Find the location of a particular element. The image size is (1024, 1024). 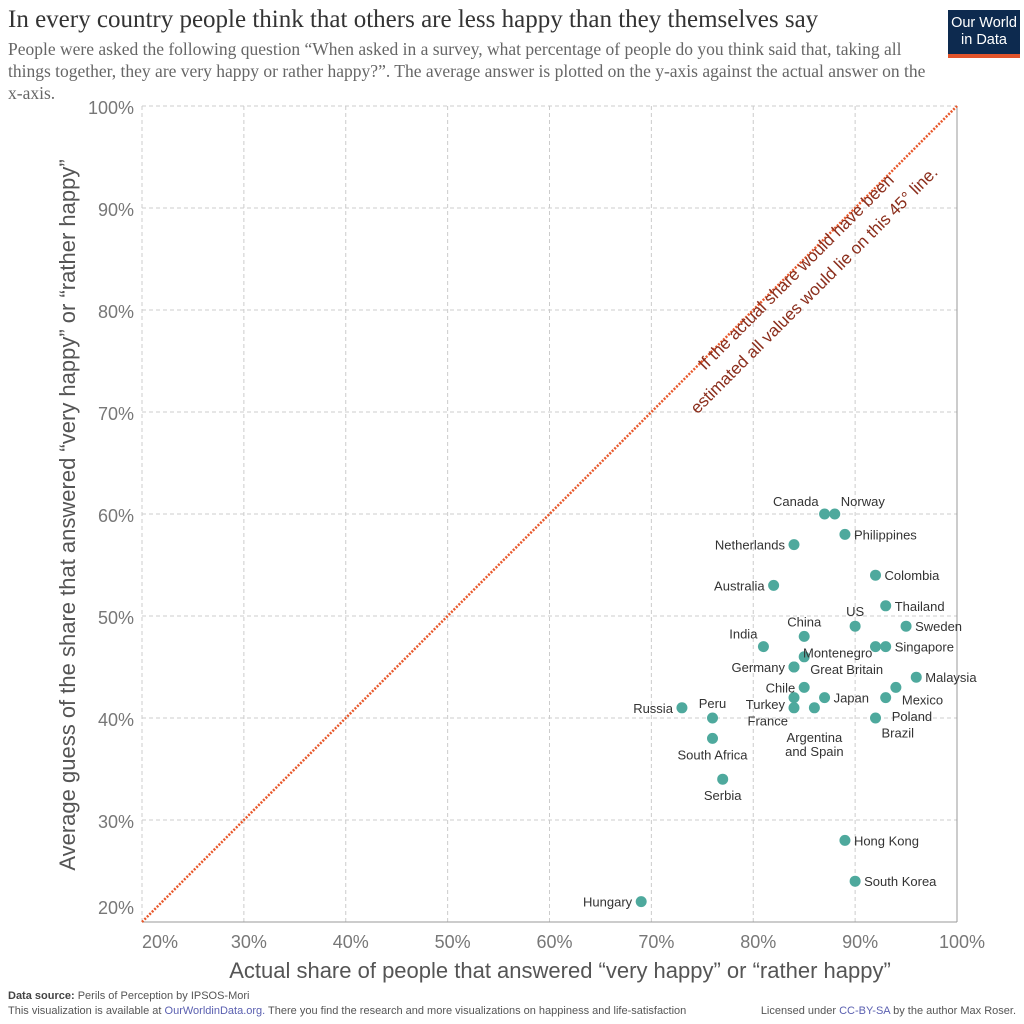

point-label: Japan is located at coordinates (851, 698).